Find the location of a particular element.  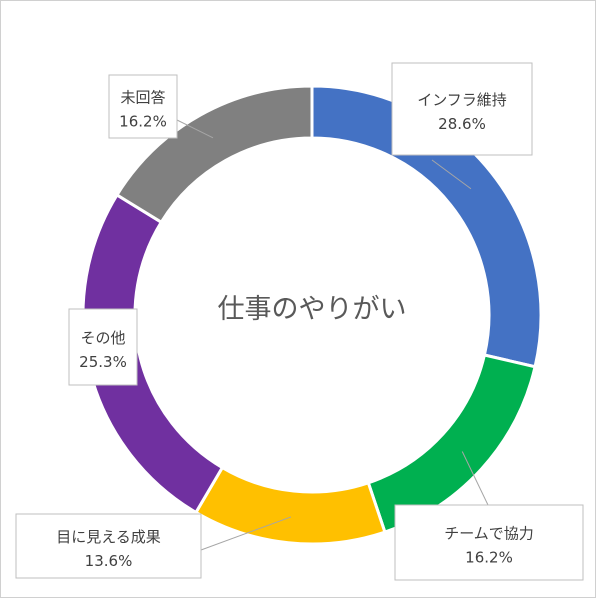

data-label-4: その他 25.3% is located at coordinates (103, 347).